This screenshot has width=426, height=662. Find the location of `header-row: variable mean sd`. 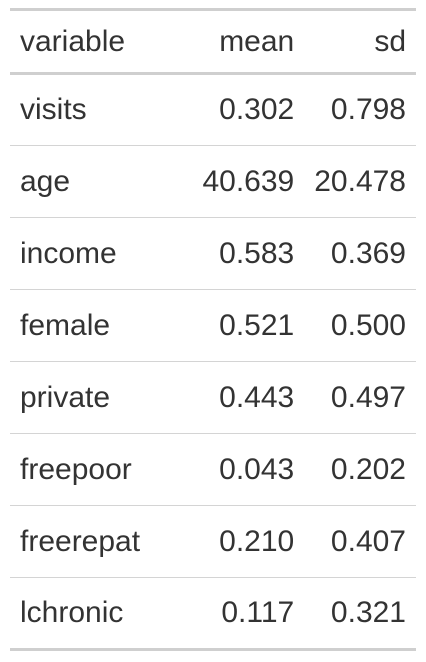

header-row: variable mean sd is located at coordinates (213, 41).